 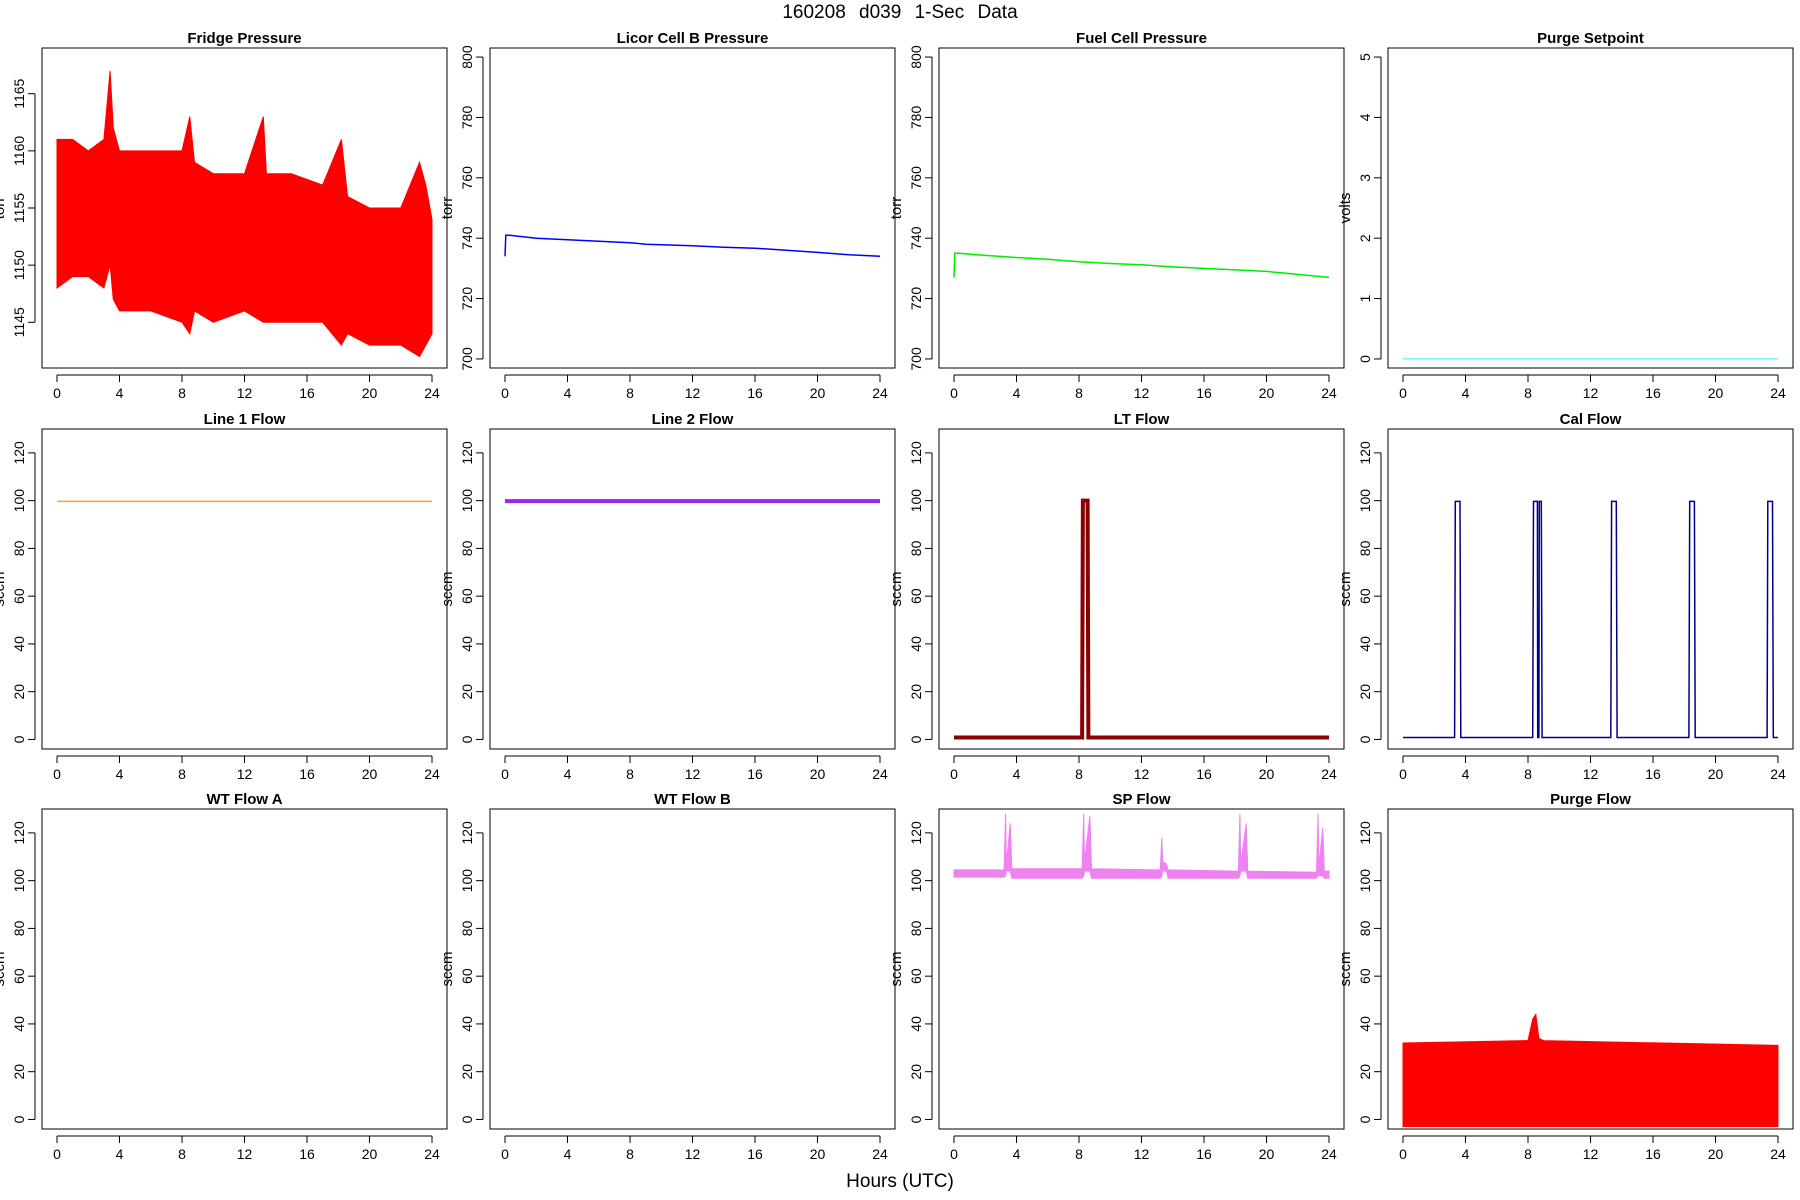 What do you see at coordinates (467, 57) in the screenshot?
I see `y-tick-label: 800` at bounding box center [467, 57].